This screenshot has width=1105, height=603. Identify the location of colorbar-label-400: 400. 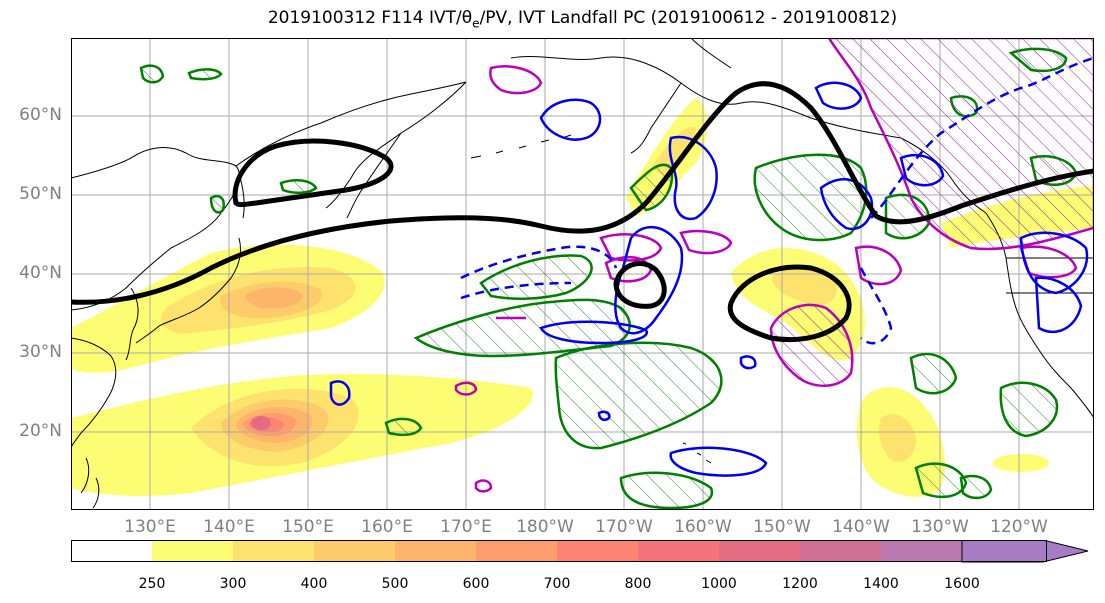
(314, 584).